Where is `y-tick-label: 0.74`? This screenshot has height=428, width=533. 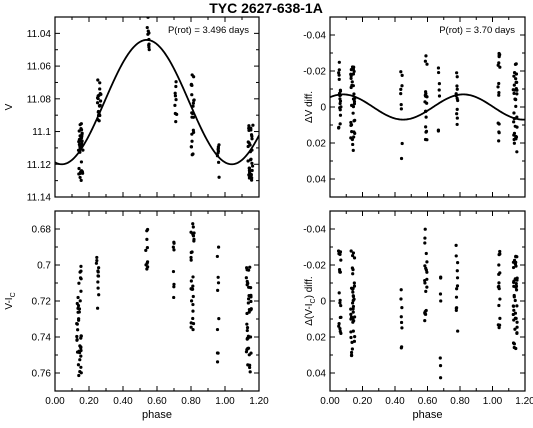
y-tick-label: 0.74 is located at coordinates (42, 338).